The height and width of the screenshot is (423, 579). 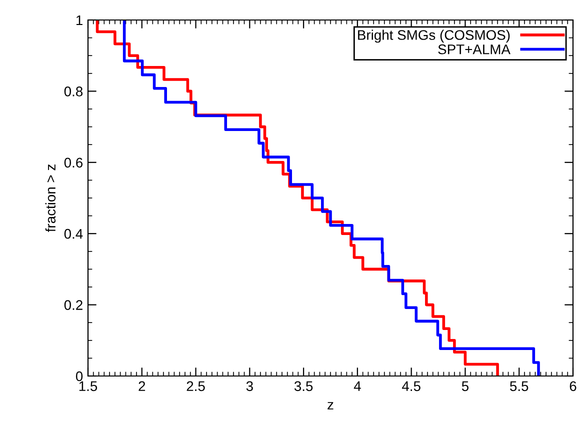 What do you see at coordinates (195, 386) in the screenshot?
I see `x-tick-label: 2.5` at bounding box center [195, 386].